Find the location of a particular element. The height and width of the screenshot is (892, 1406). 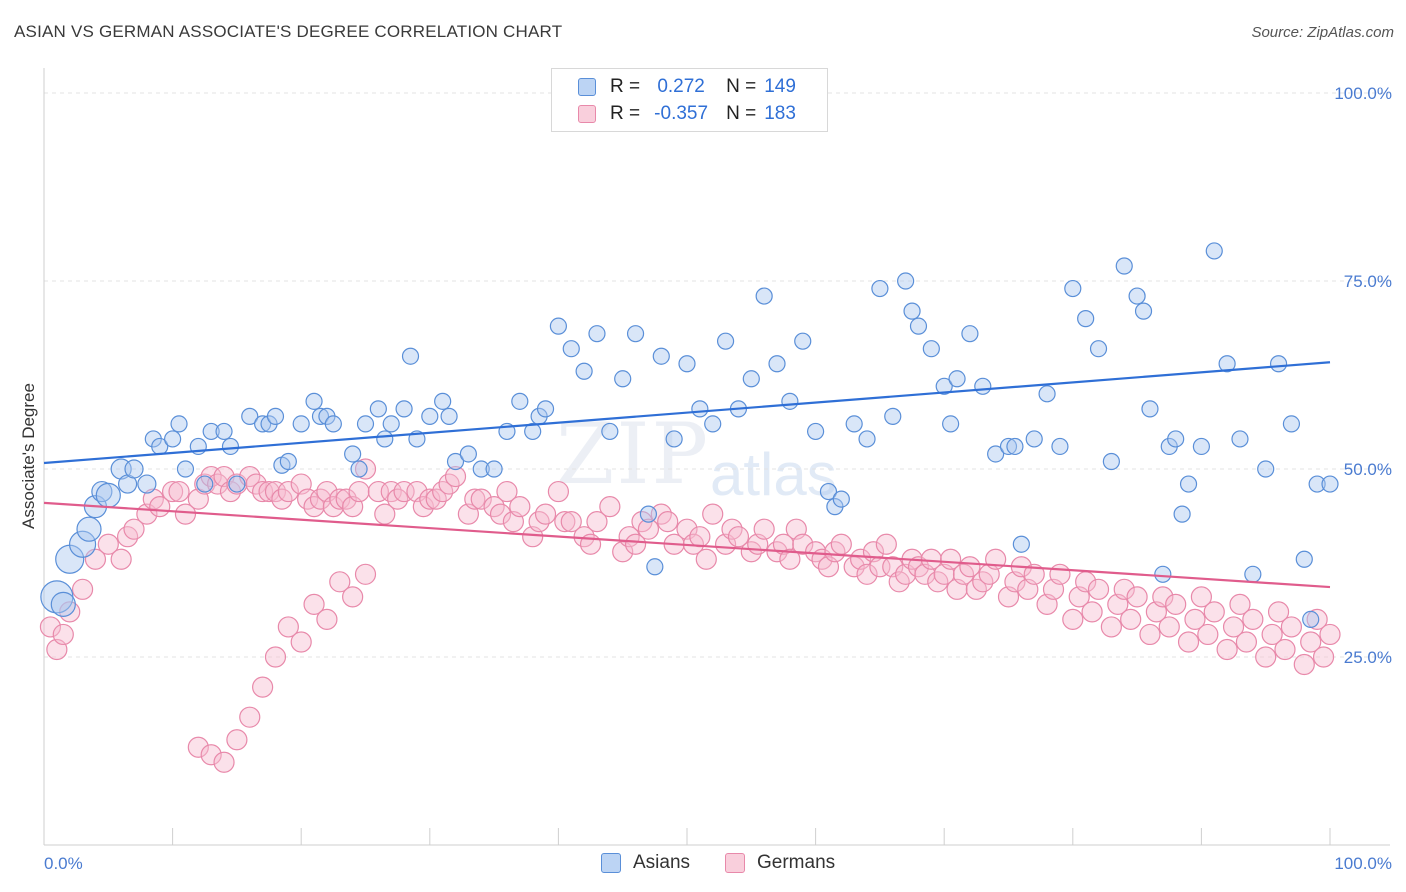

source-label: Source: ZipAtlas.com is located at coordinates (1322, 32).